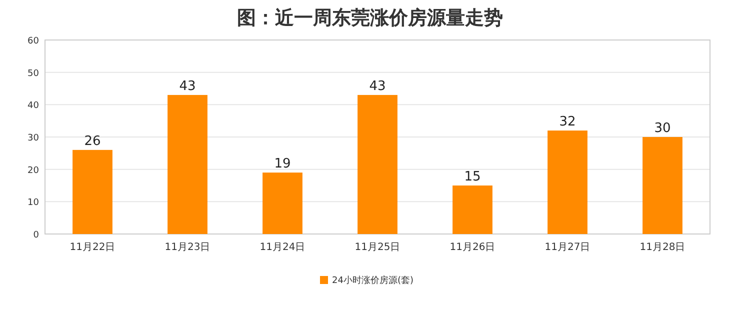  Describe the element at coordinates (34, 139) in the screenshot. I see `y-tick-label: 30` at that location.